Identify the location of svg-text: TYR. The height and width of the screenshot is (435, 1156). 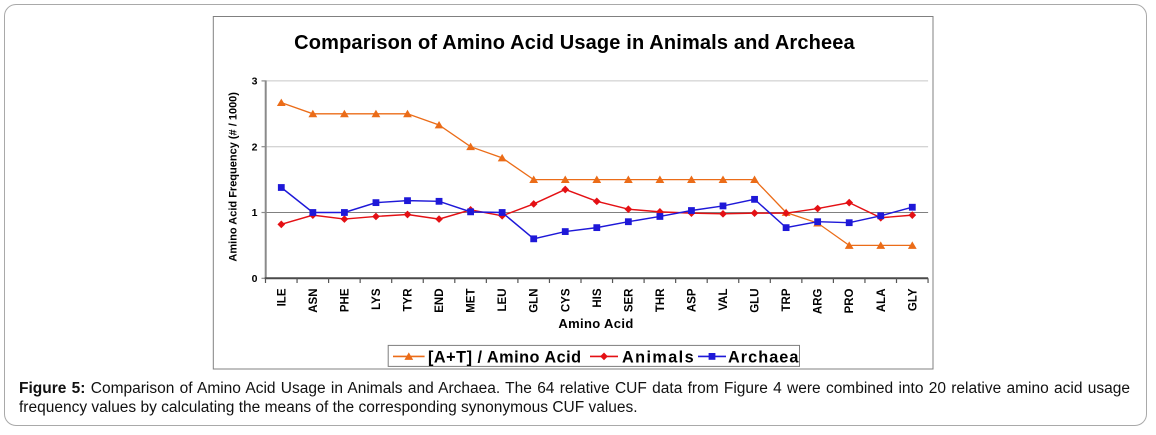
(409, 300).